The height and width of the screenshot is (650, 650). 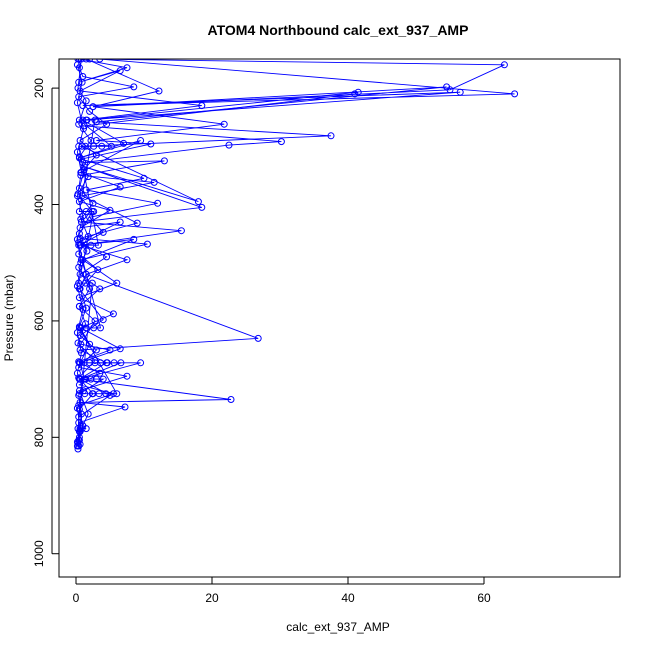 I want to click on y-tick-label: 1000, so click(x=39, y=553).